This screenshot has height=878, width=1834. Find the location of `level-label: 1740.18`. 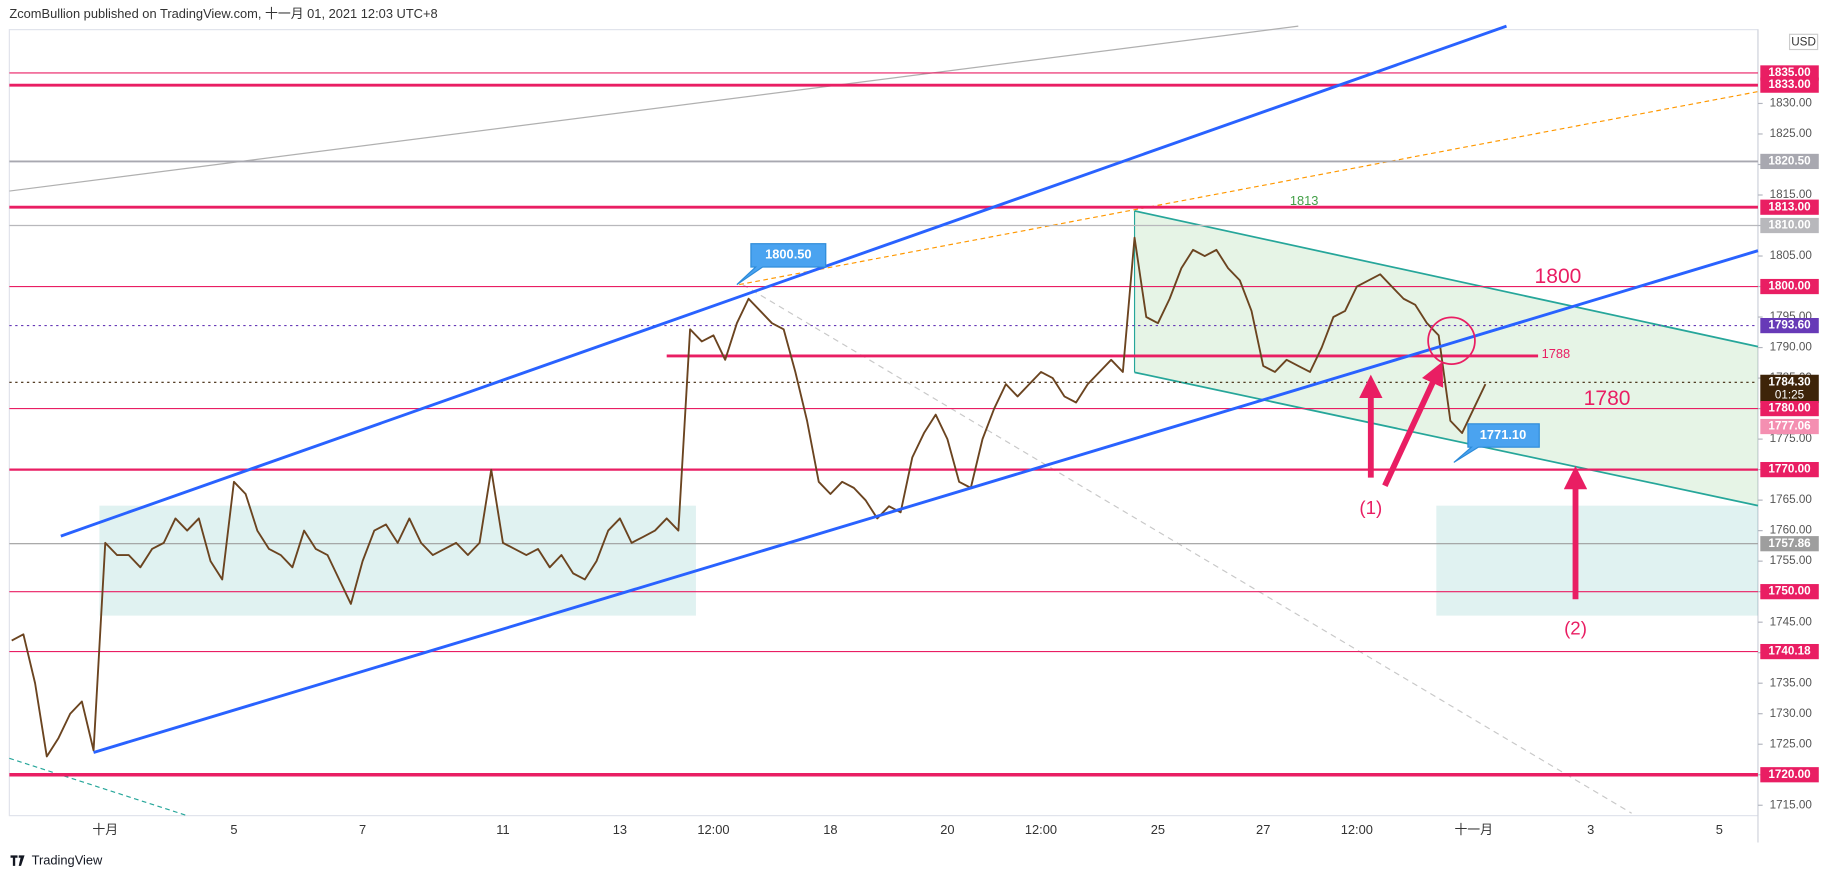

level-label: 1740.18 is located at coordinates (1789, 651).